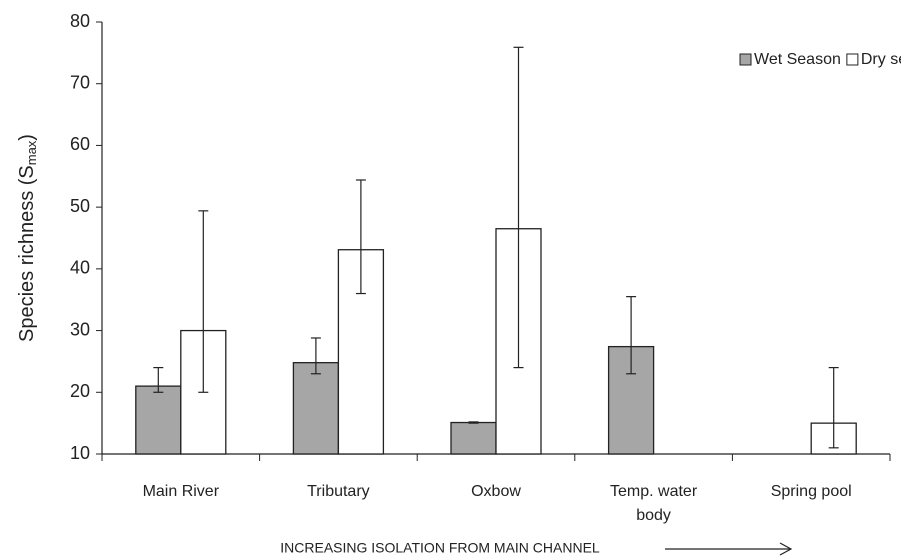  What do you see at coordinates (338, 491) in the screenshot?
I see `x-tick-label: Tributary` at bounding box center [338, 491].